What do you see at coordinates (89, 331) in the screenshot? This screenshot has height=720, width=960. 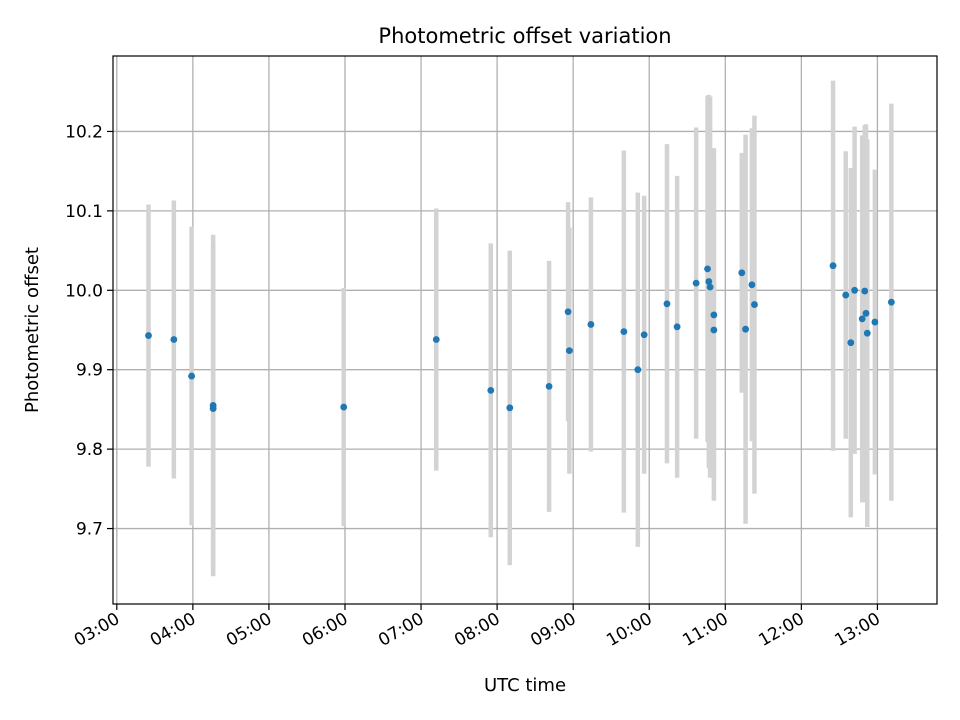 I see `y-axis-ticks: 9.7 9.8 9.9 10.0 10.1 10.2` at bounding box center [89, 331].